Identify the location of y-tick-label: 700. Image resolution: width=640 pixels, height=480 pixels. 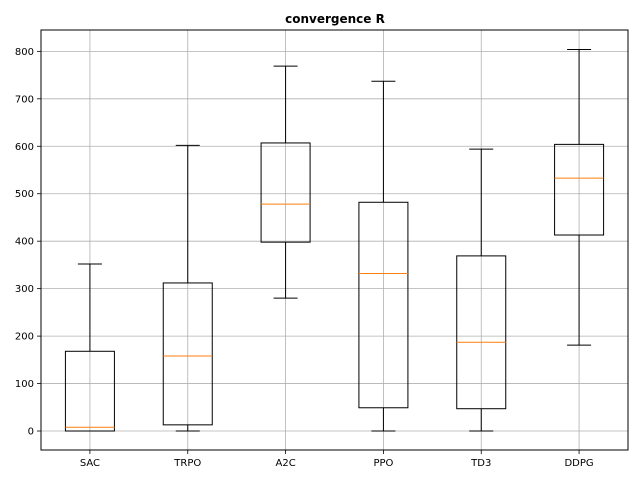
(24, 99).